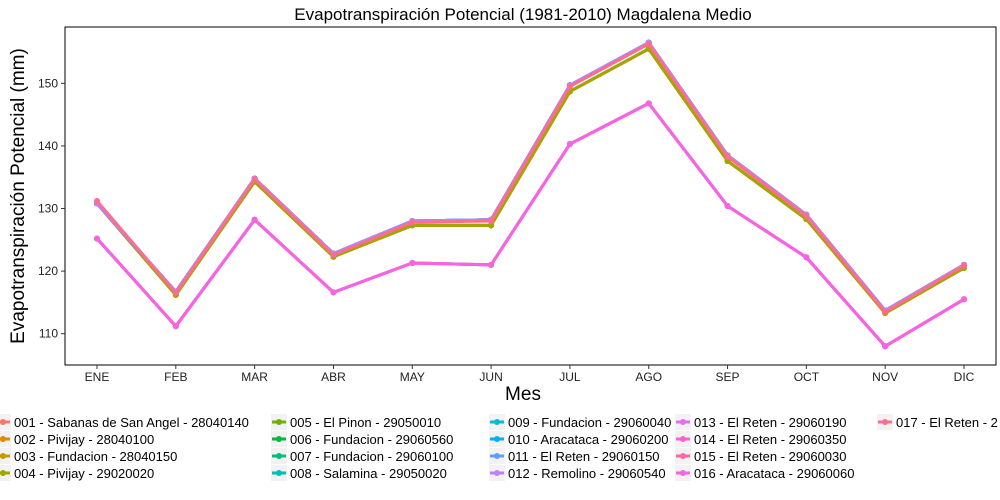 The width and height of the screenshot is (1000, 500). Describe the element at coordinates (774, 473) in the screenshot. I see `legend-label: 016 - Aracataca - 29060060` at that location.